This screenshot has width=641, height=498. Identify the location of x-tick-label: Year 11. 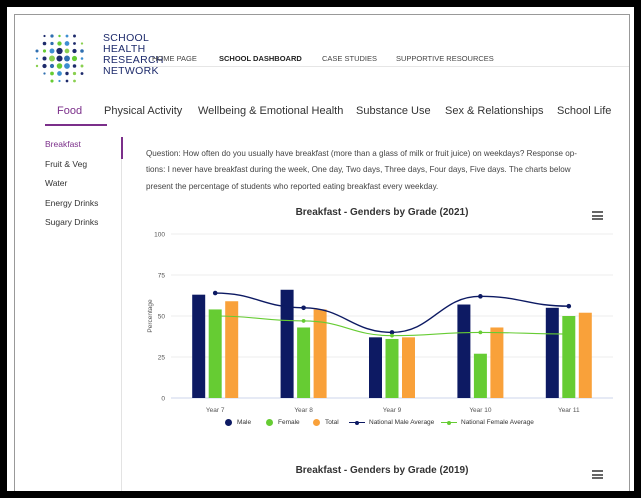
(569, 410).